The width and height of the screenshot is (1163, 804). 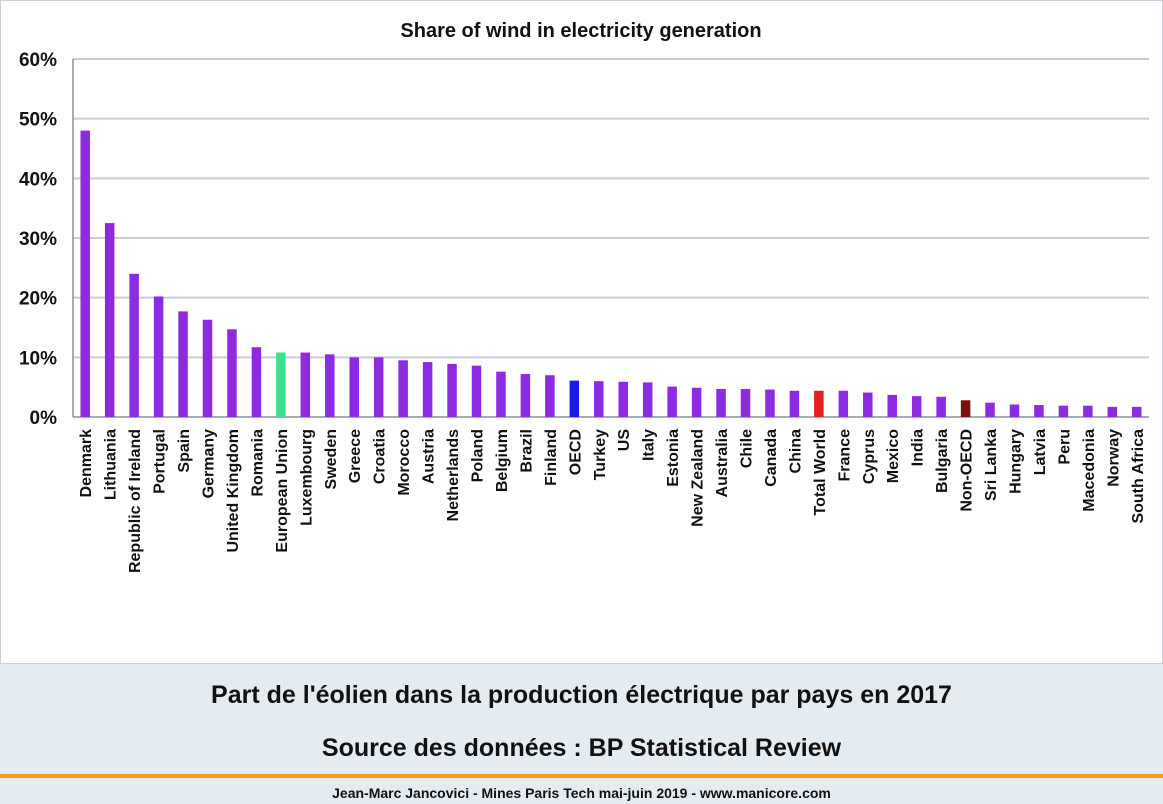 I want to click on x-tick-label: Chile, so click(x=747, y=448).